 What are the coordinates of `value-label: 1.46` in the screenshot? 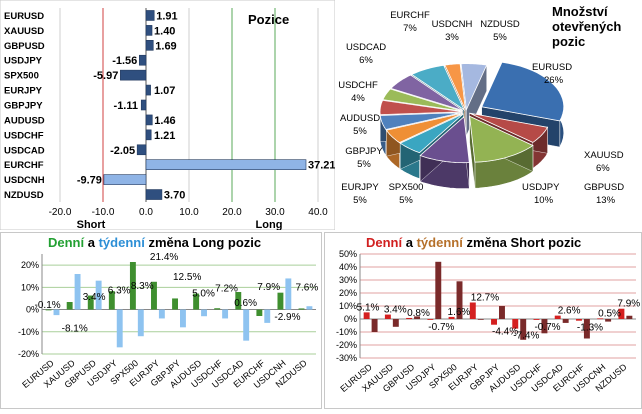 It's located at (164, 121).